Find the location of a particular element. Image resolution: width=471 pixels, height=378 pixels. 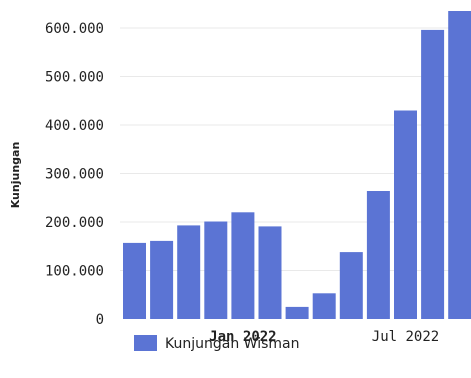

x-tick-label: Jul 2022 is located at coordinates (405, 337).